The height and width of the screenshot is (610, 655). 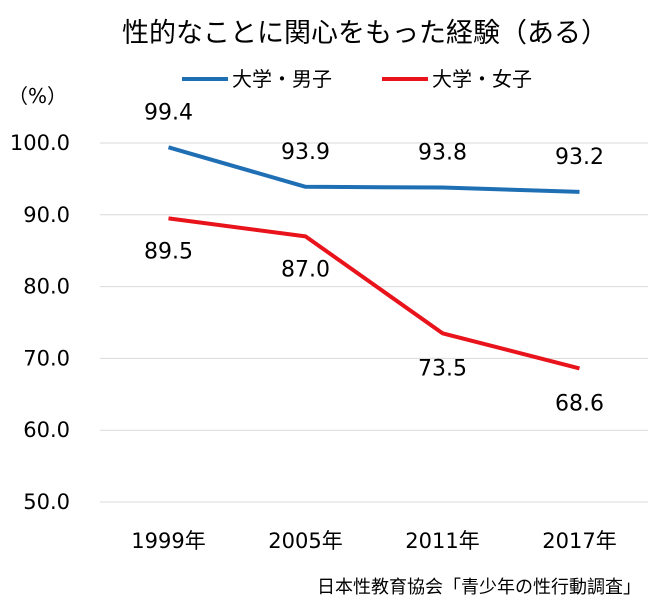 I want to click on y-axis-unit: （%）, so click(x=37, y=96).